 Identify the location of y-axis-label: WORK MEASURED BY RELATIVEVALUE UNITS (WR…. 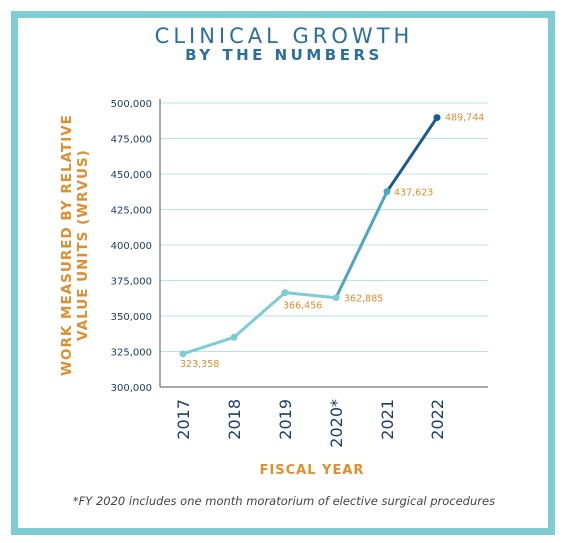
(75, 245).